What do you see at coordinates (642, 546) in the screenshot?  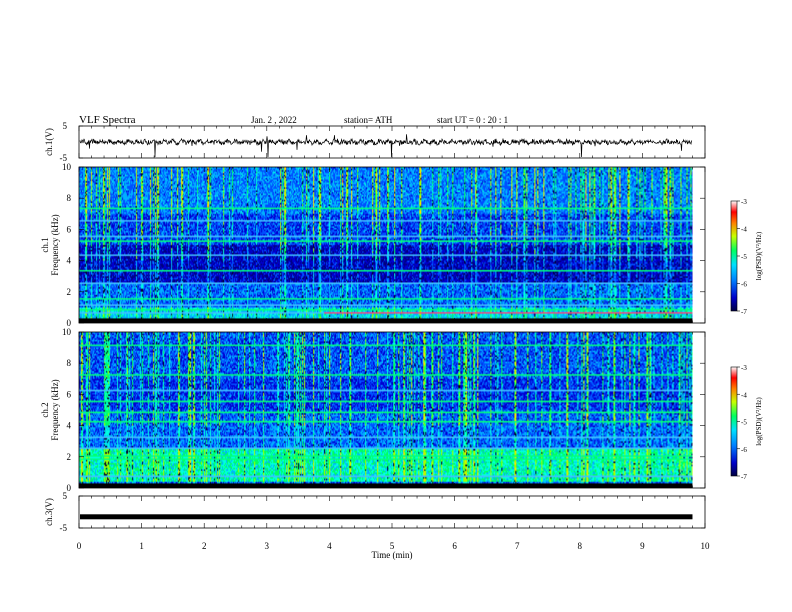 I see `x-tick-label: 9` at bounding box center [642, 546].